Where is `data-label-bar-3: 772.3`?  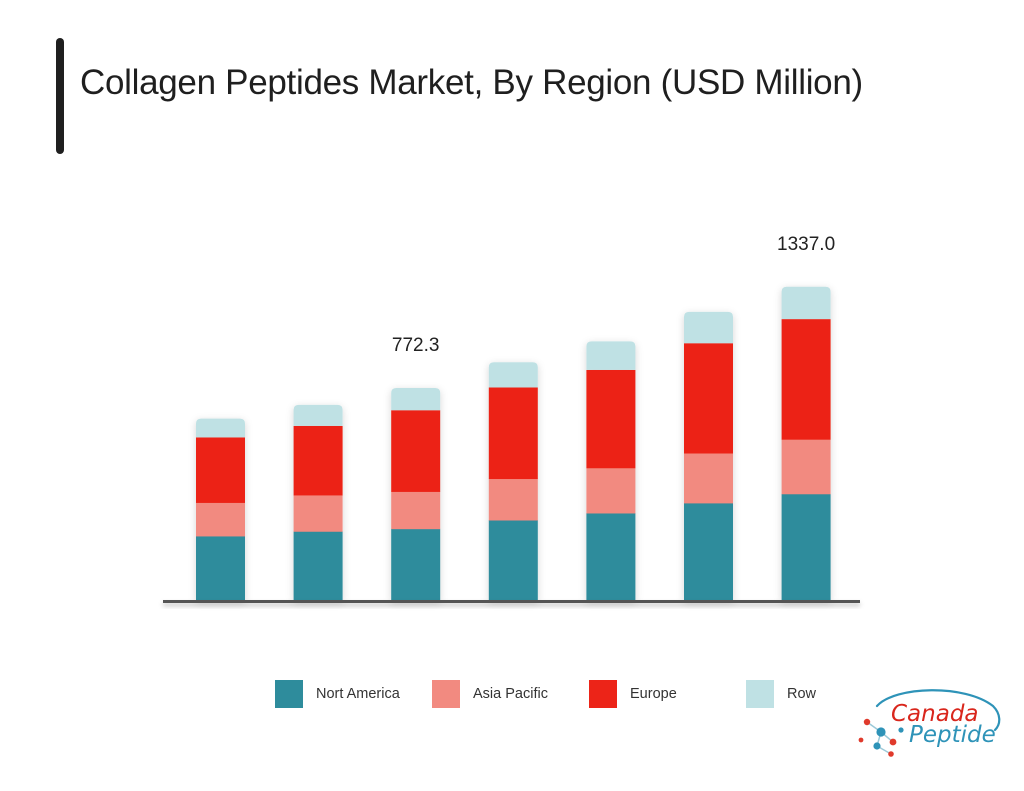
data-label-bar-3: 772.3 is located at coordinates (416, 345).